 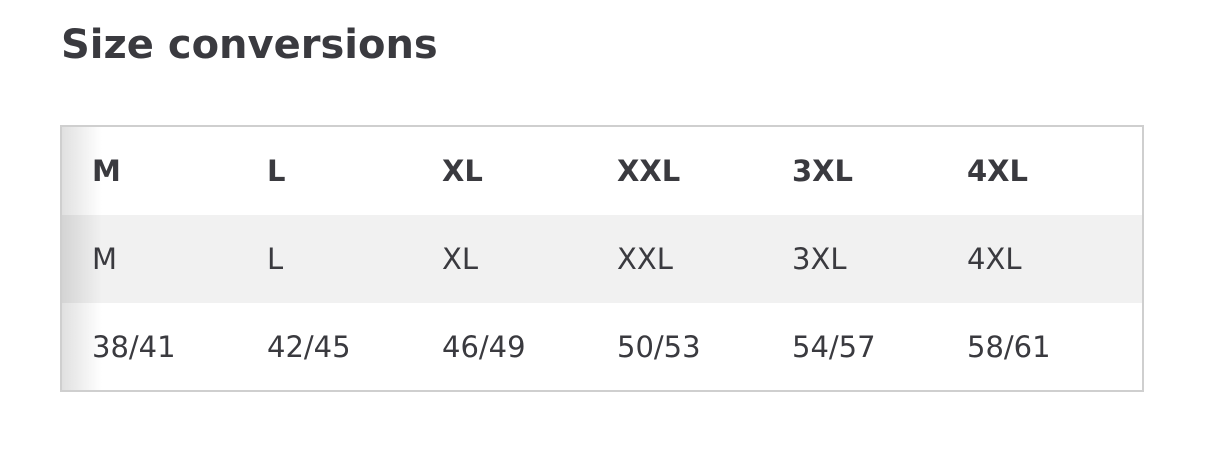 What do you see at coordinates (309, 347) in the screenshot?
I see `table-cell: 42/45` at bounding box center [309, 347].